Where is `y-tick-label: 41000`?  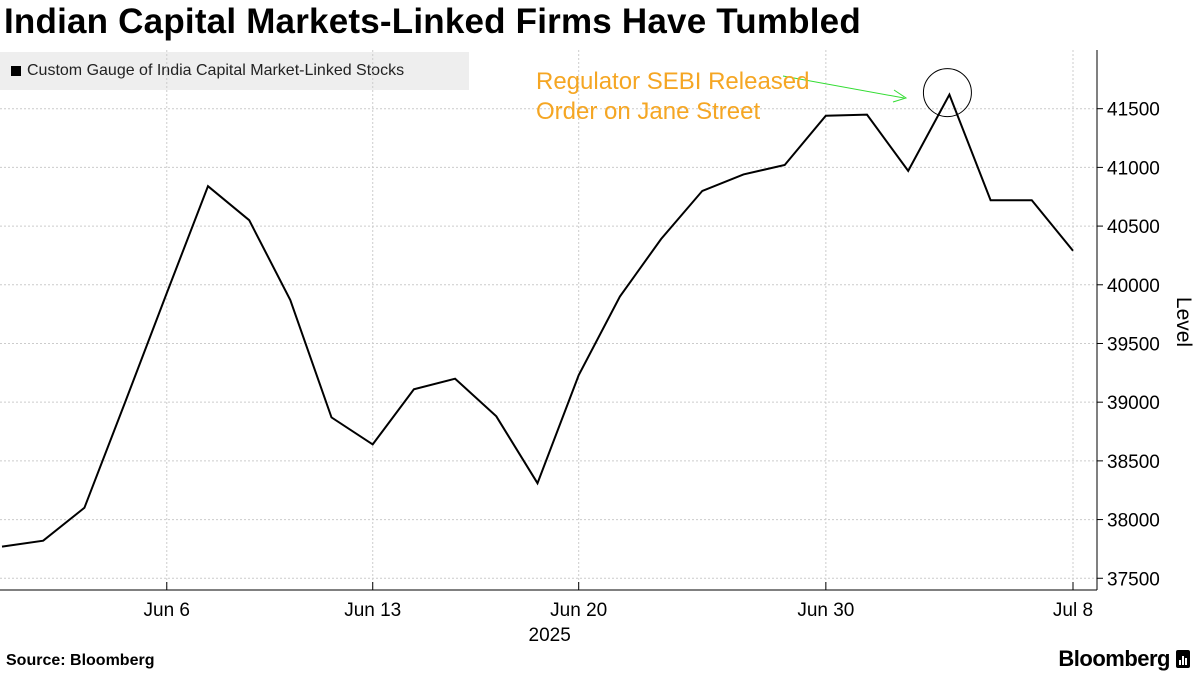 y-tick-label: 41000 is located at coordinates (1133, 168).